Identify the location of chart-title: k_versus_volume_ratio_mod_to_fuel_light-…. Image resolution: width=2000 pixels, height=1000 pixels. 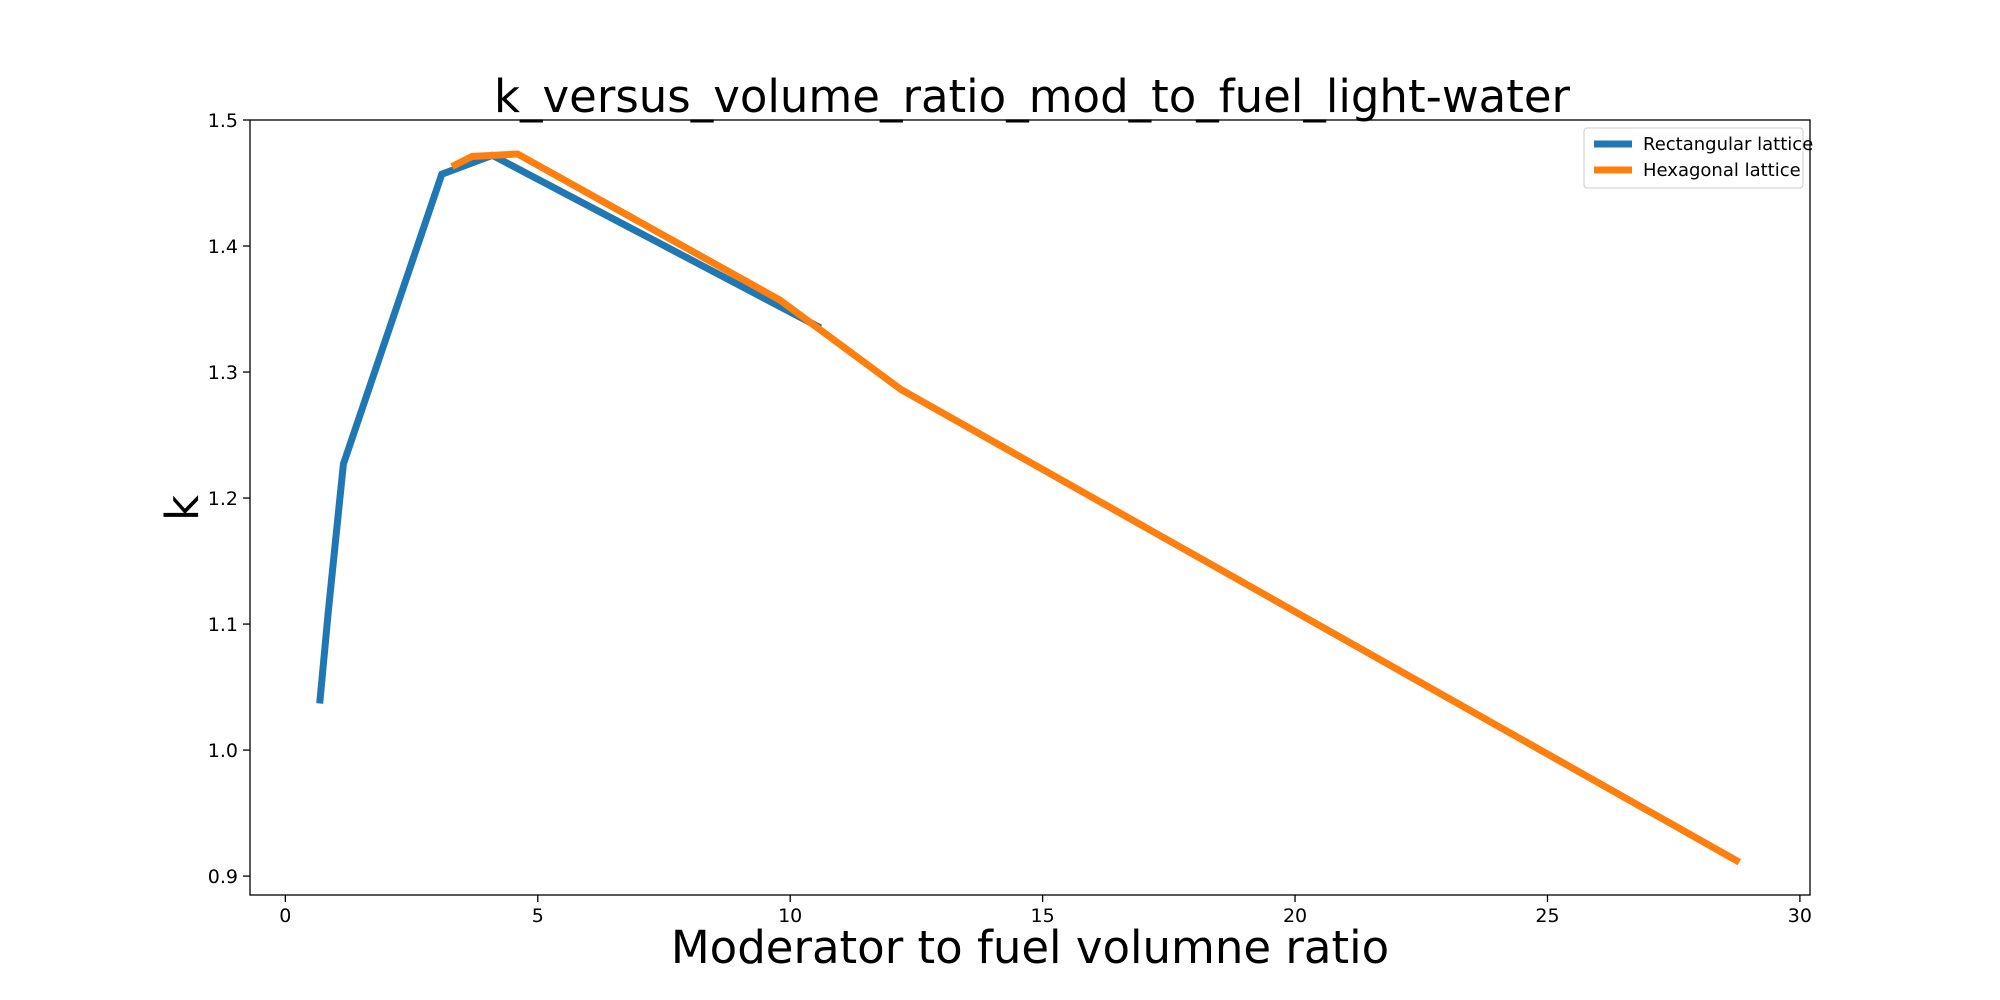
(1032, 96).